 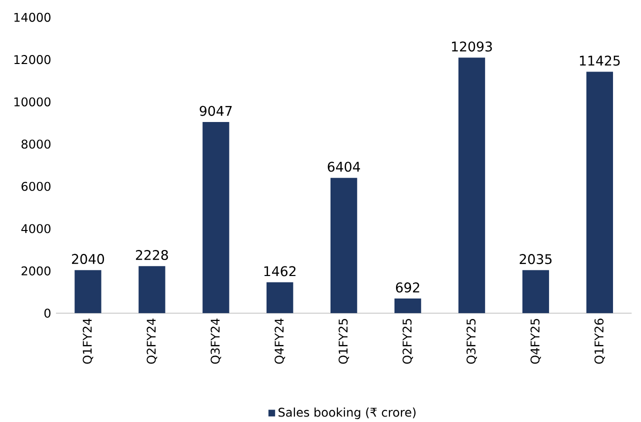 What do you see at coordinates (408, 287) in the screenshot?
I see `data-label: 692` at bounding box center [408, 287].